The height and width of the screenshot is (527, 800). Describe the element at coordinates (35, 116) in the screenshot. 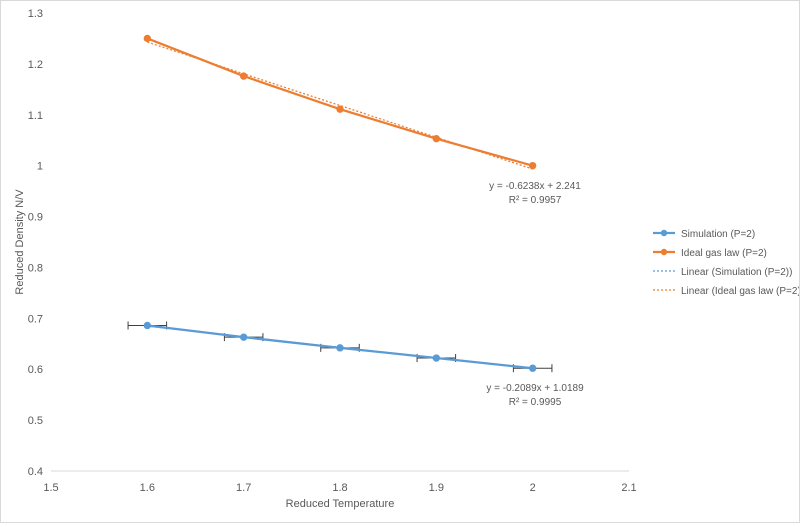

I see `y-tick-label: 1.1` at that location.